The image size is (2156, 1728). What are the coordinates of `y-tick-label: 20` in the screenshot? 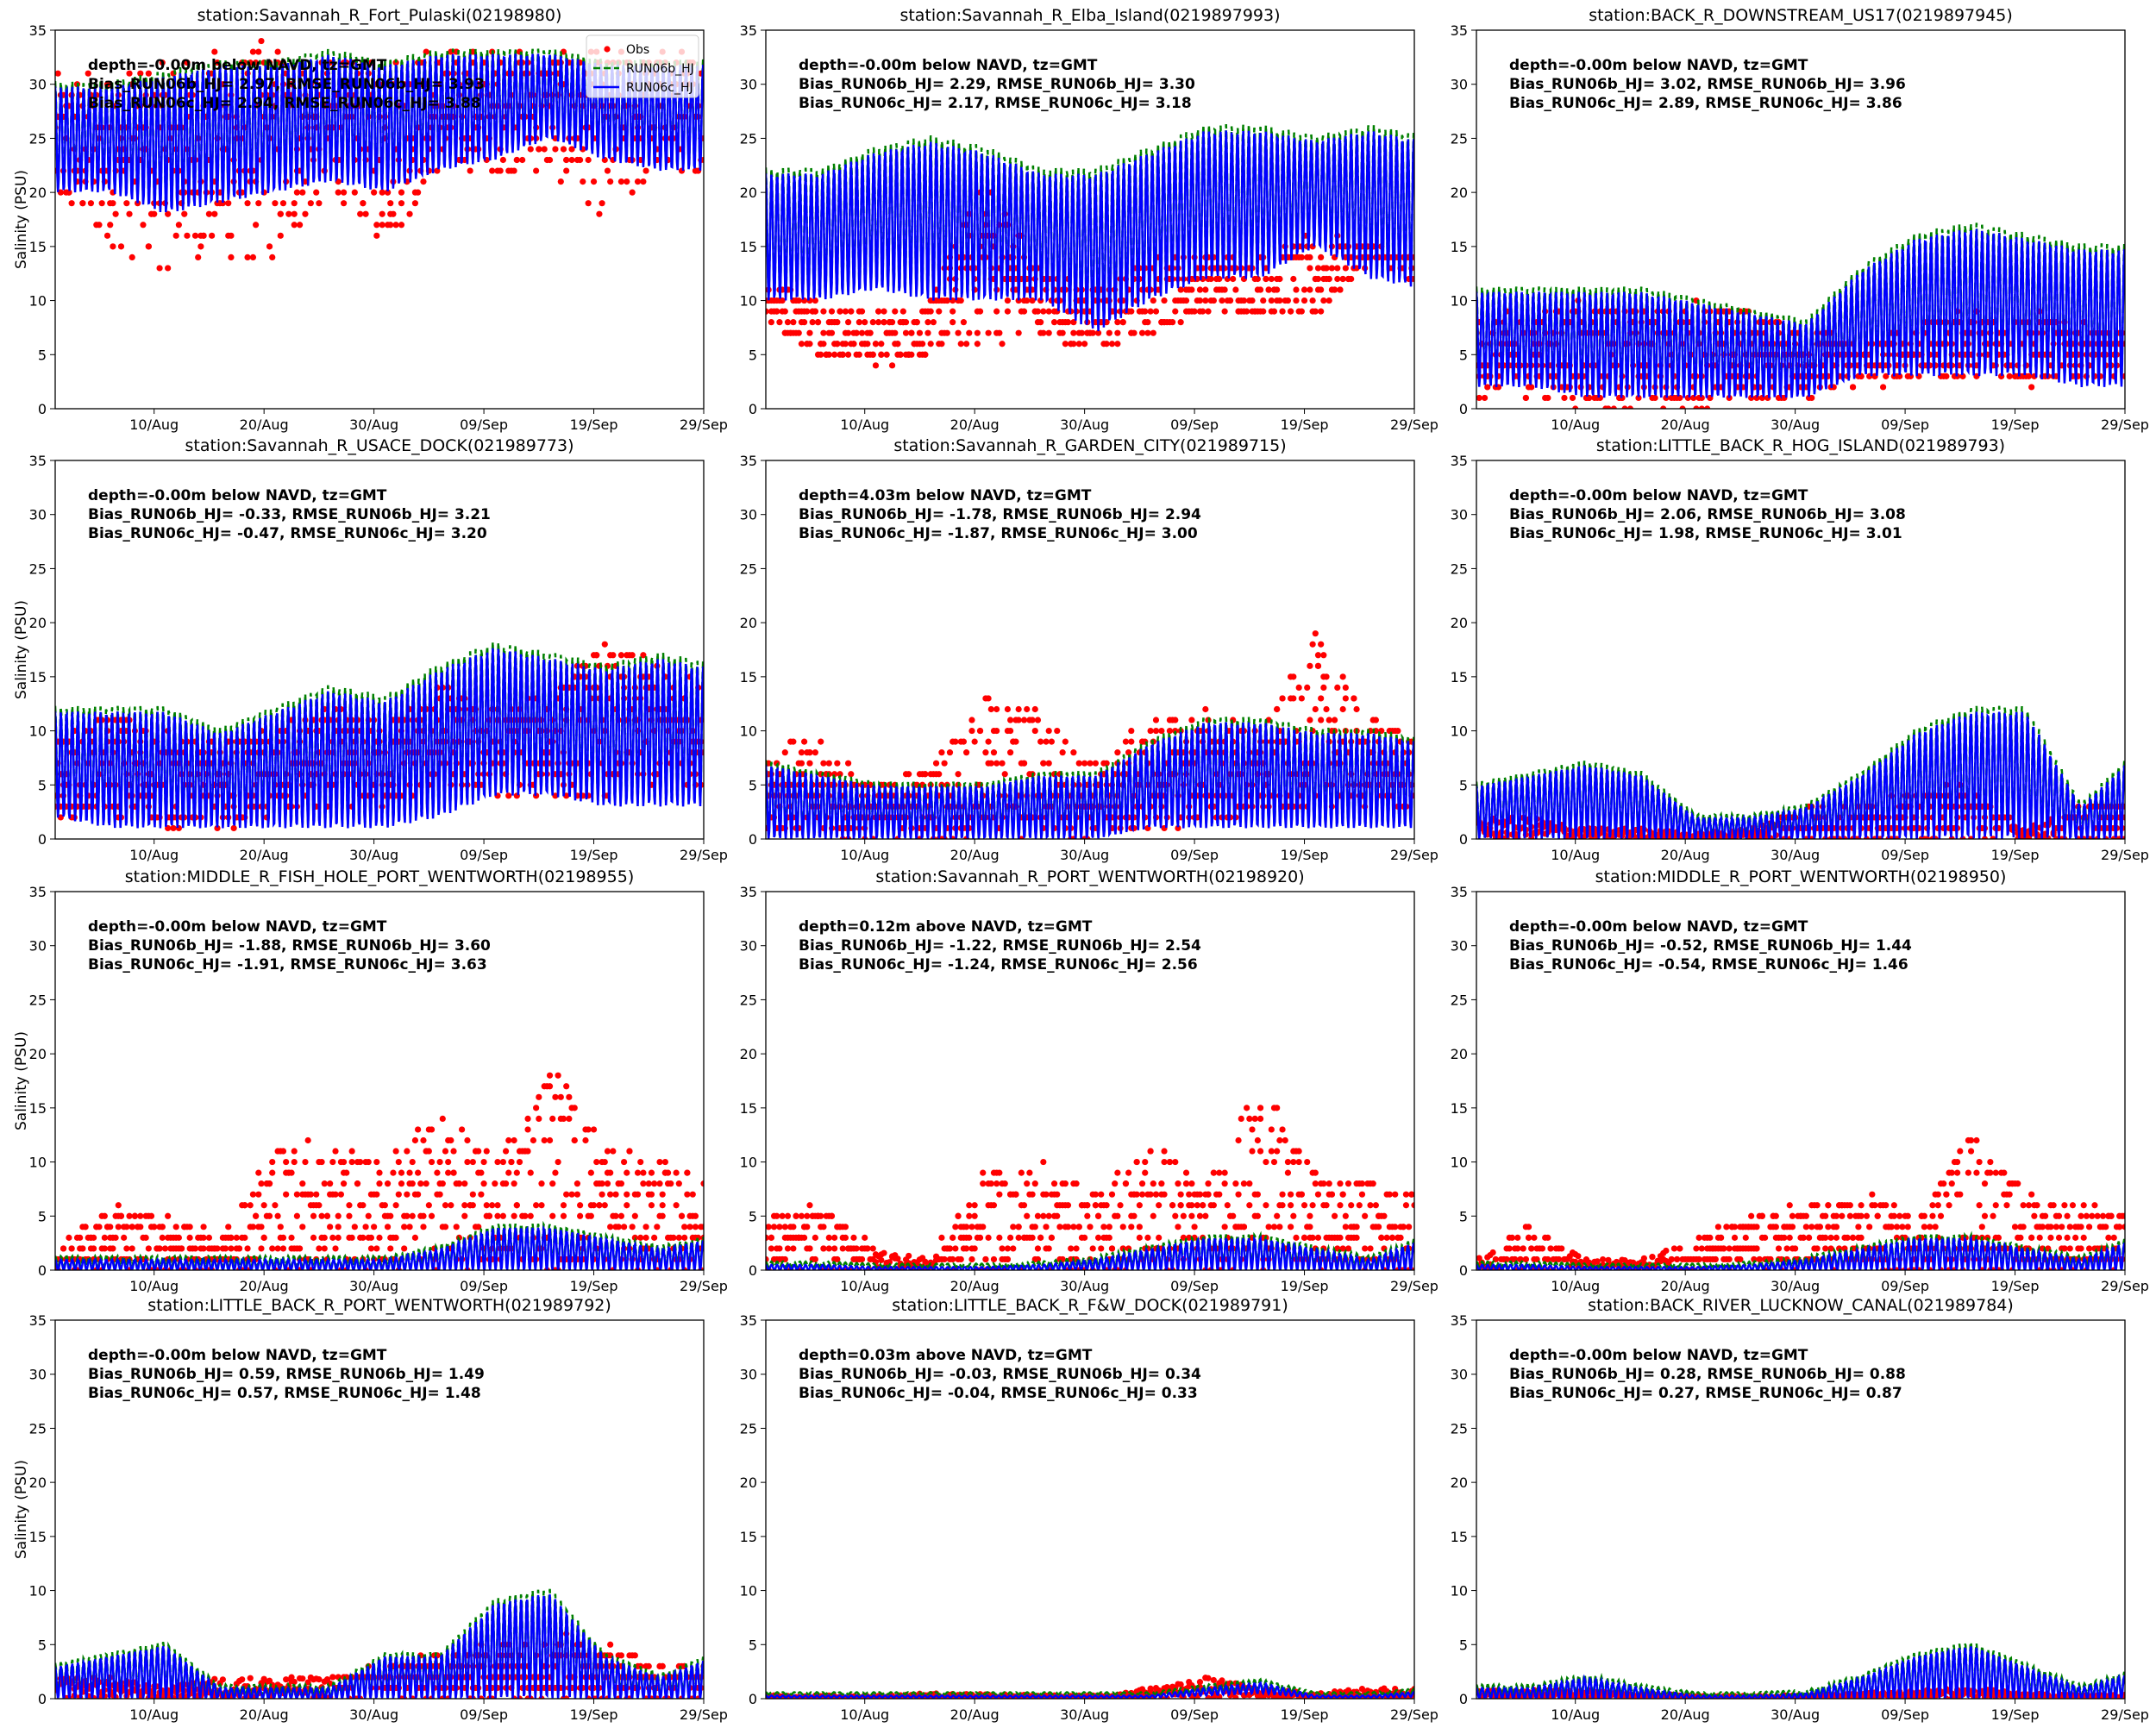 It's located at (1459, 193).